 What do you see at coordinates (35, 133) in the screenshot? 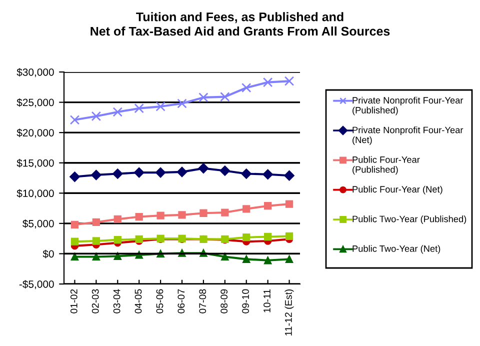
I see `y-tick-label: $20,000` at bounding box center [35, 133].